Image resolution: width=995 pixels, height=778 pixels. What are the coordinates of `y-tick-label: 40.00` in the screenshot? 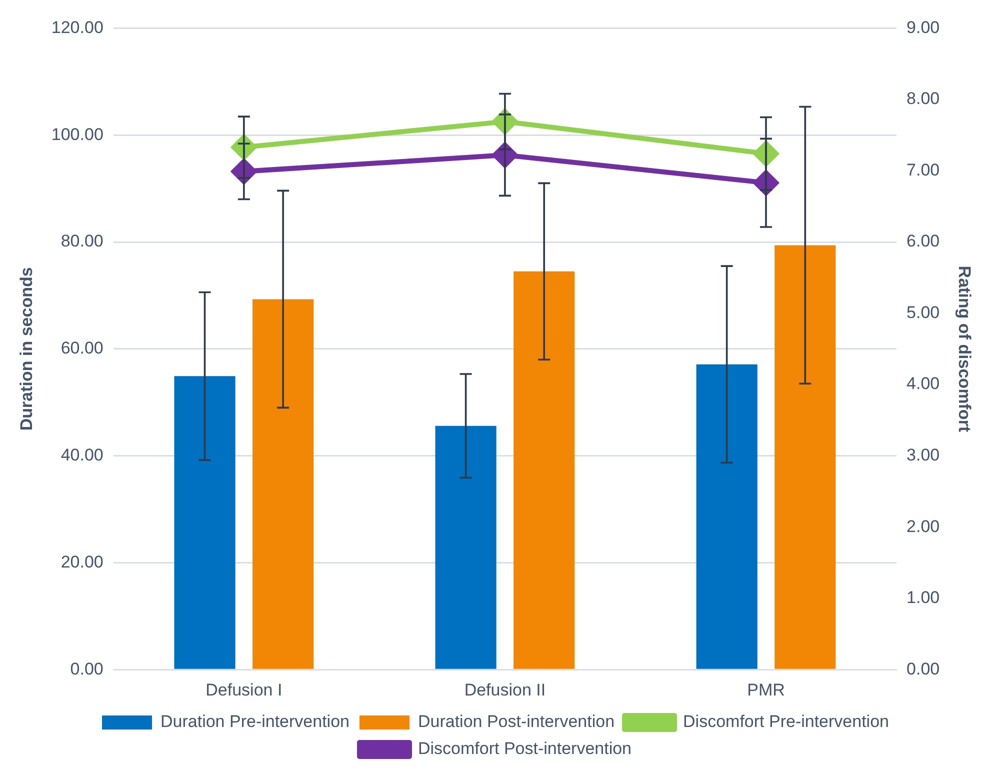 It's located at (82, 454).